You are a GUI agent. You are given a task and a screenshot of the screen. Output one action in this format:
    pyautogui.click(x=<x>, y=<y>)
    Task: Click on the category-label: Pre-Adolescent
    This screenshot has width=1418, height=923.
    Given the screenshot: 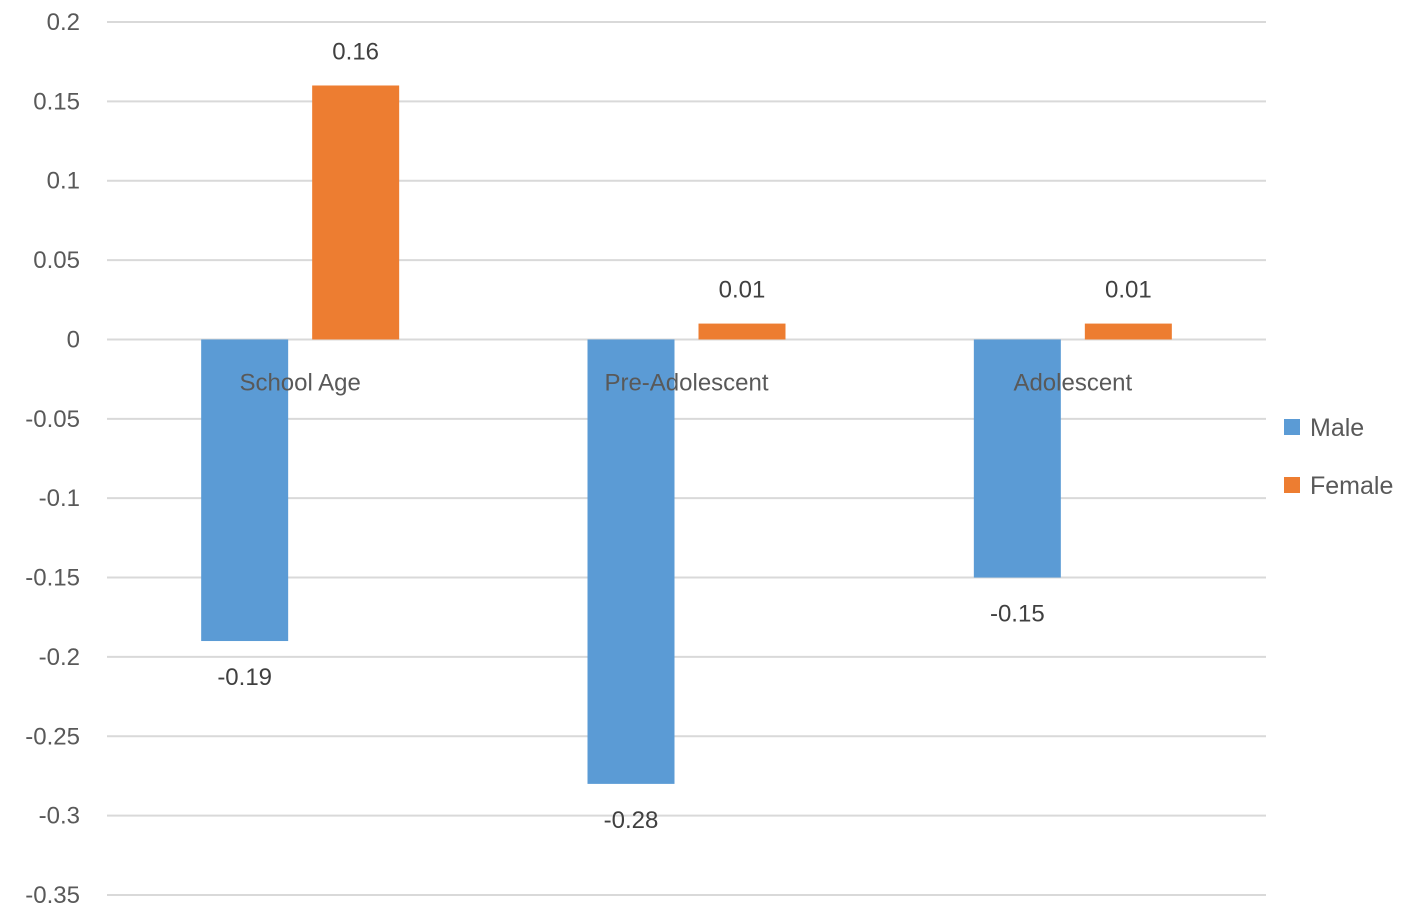 What is the action you would take?
    pyautogui.click(x=686, y=382)
    